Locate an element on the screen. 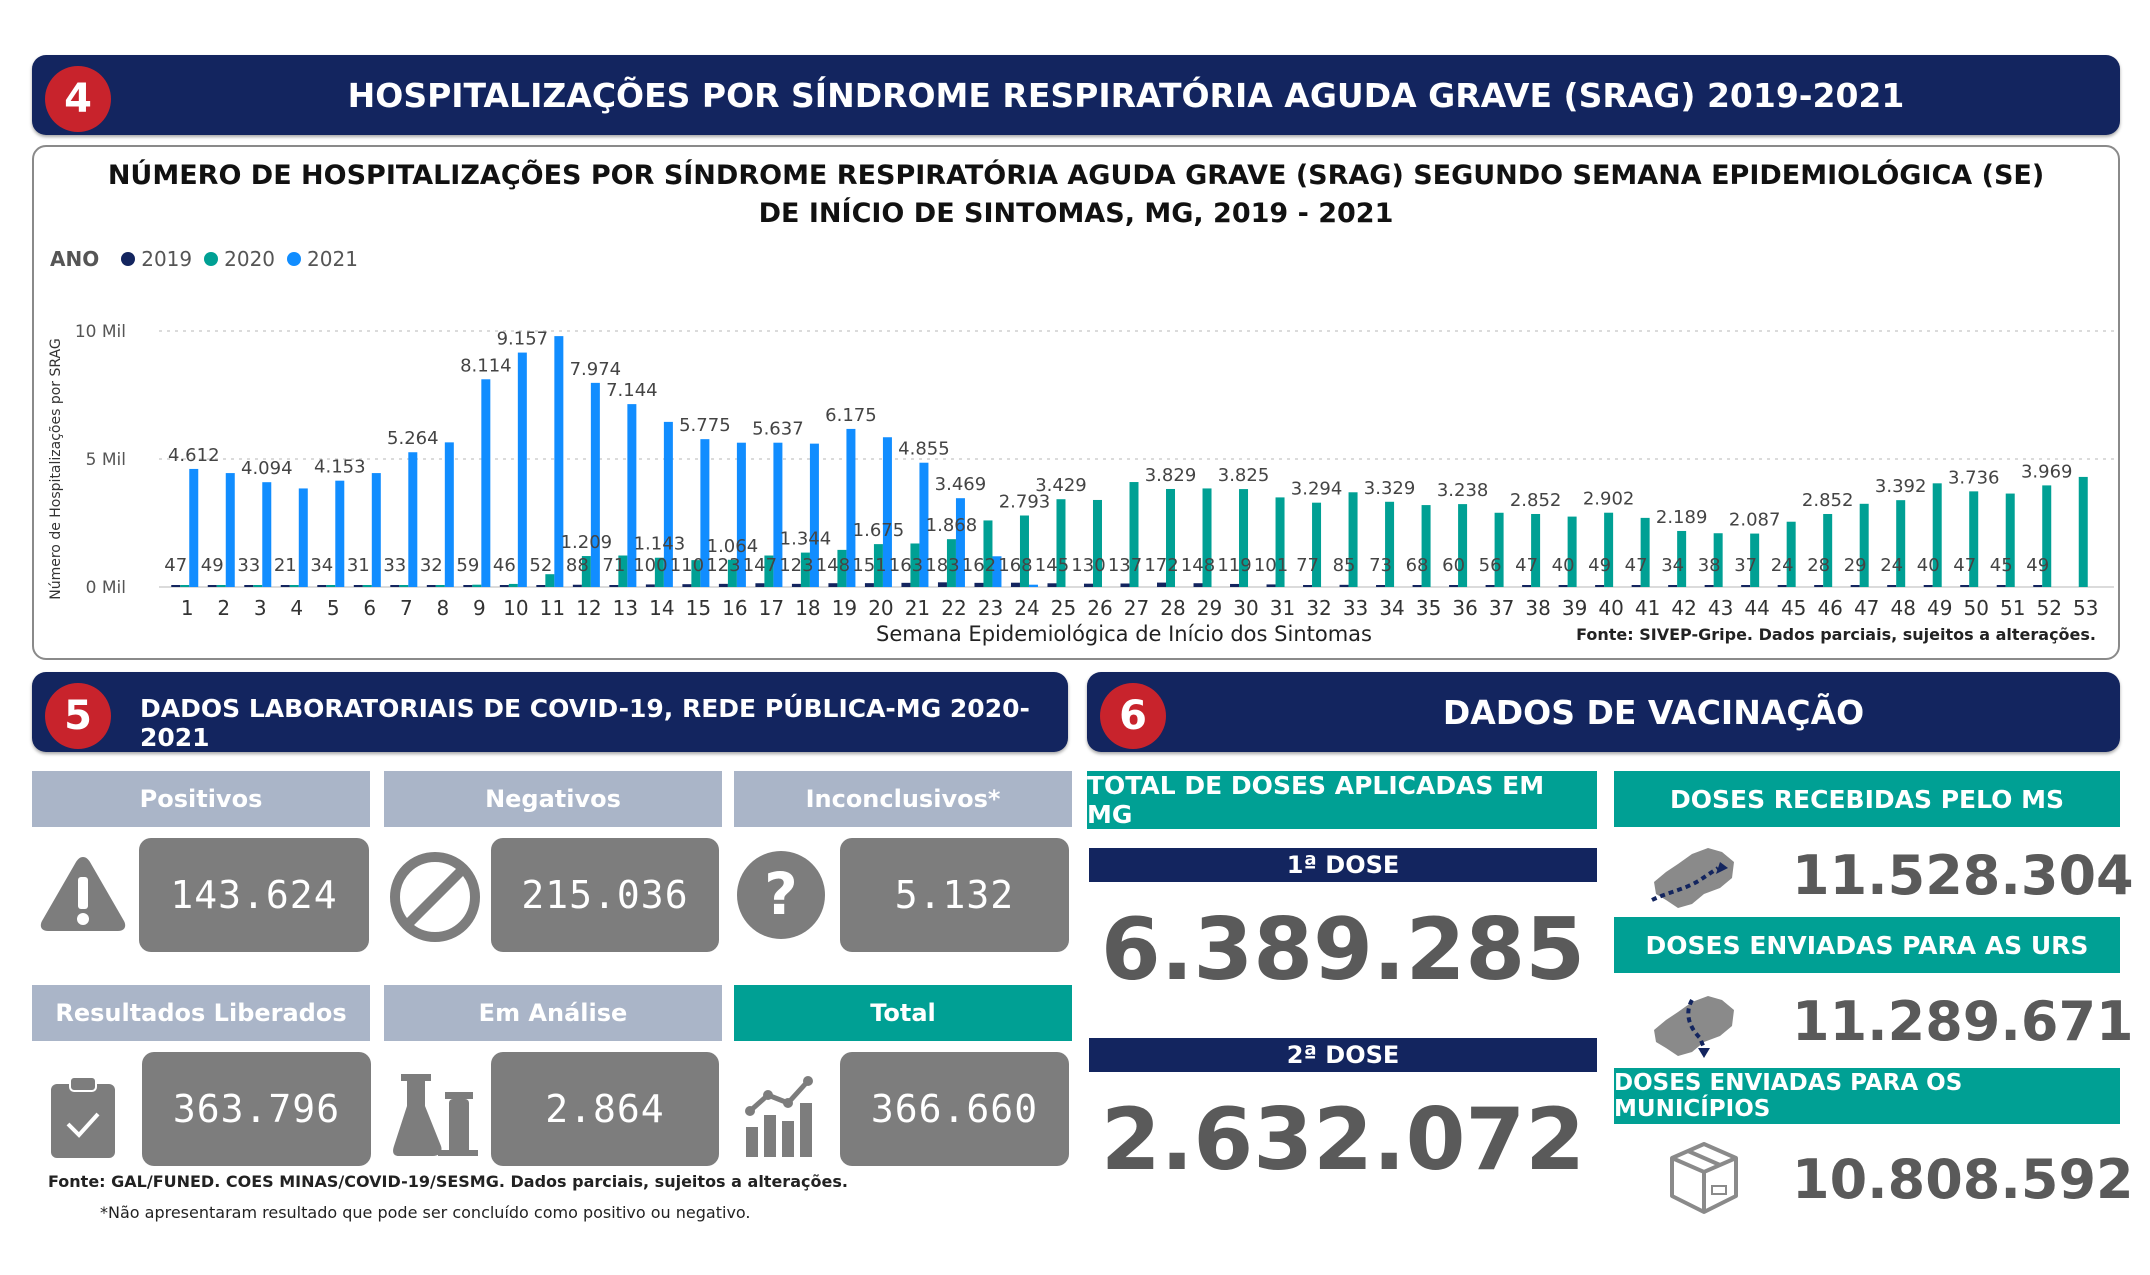  bar-2020-se47 is located at coordinates (1864, 545).